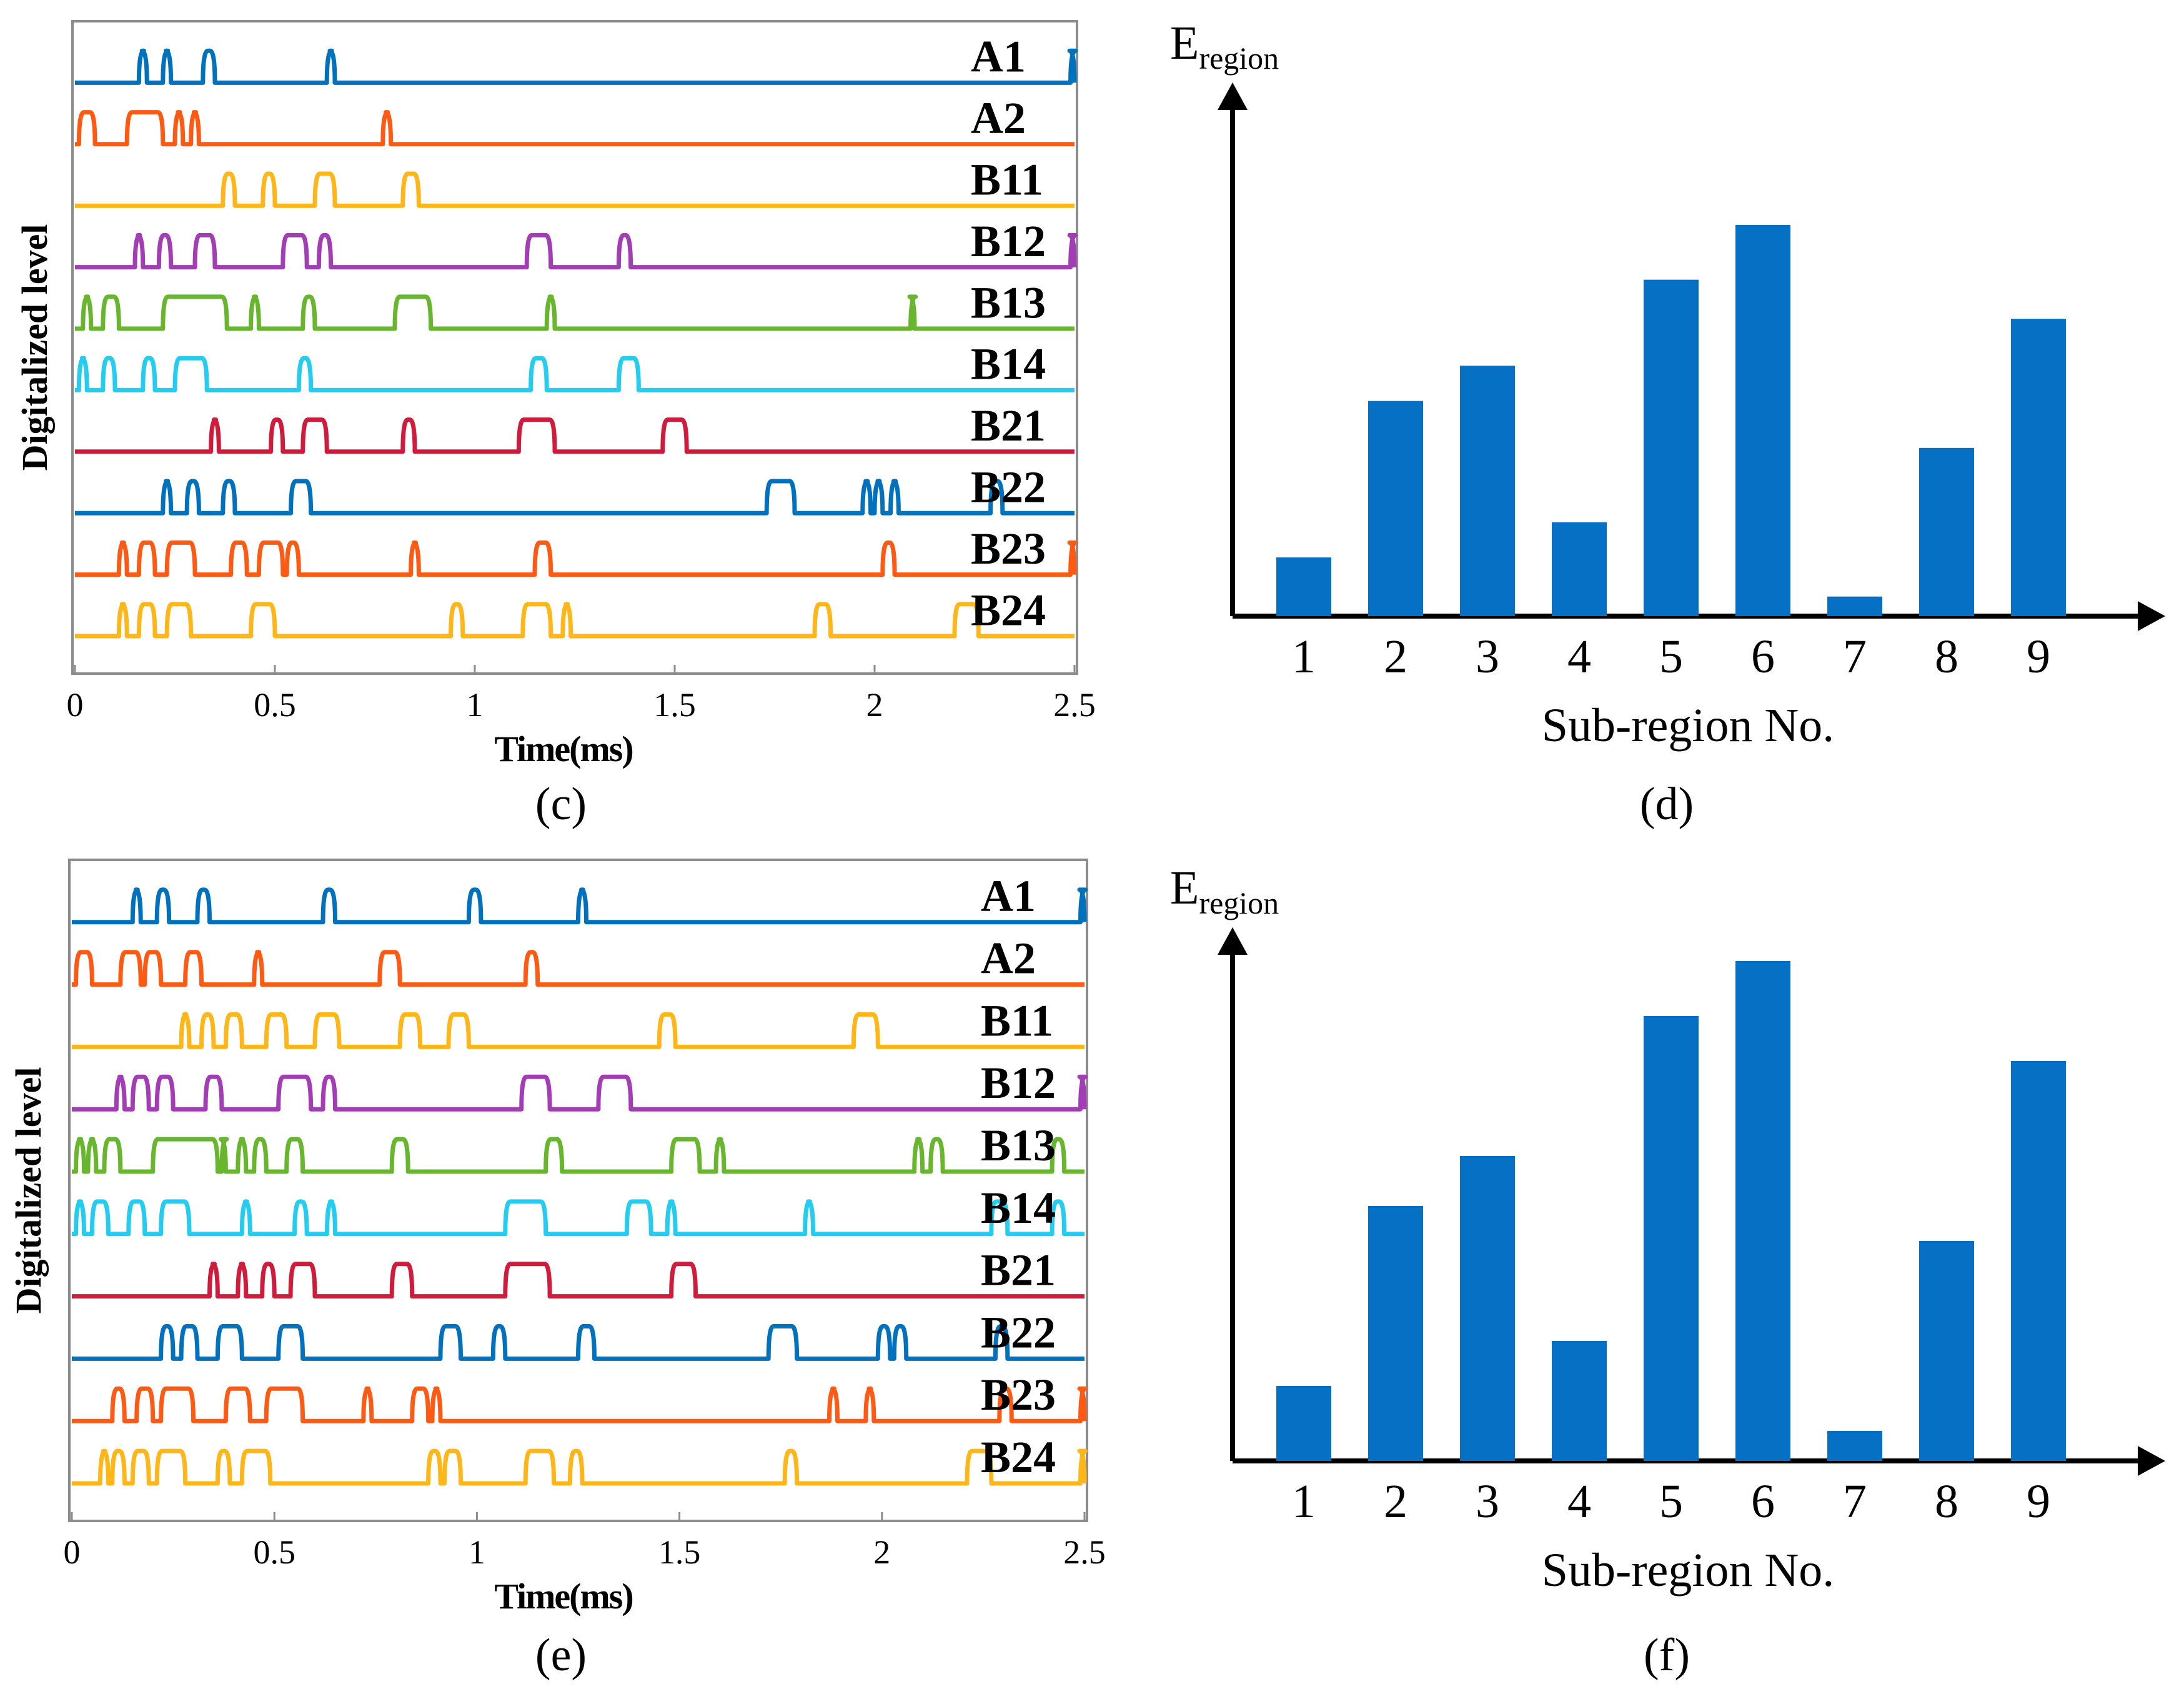  What do you see at coordinates (1084, 1552) in the screenshot?
I see `x-tick-label: 2.5` at bounding box center [1084, 1552].